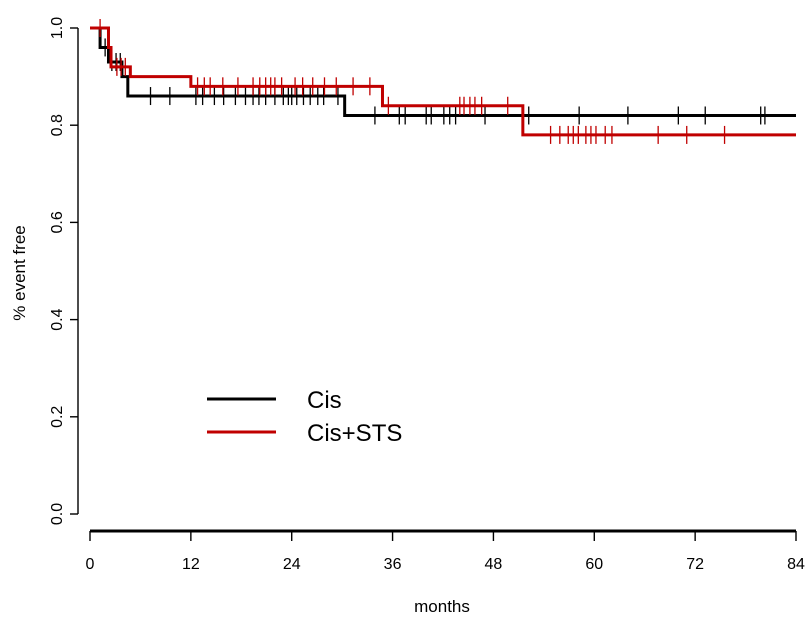 The height and width of the screenshot is (627, 809). I want to click on survival-curve, so click(443, 71).